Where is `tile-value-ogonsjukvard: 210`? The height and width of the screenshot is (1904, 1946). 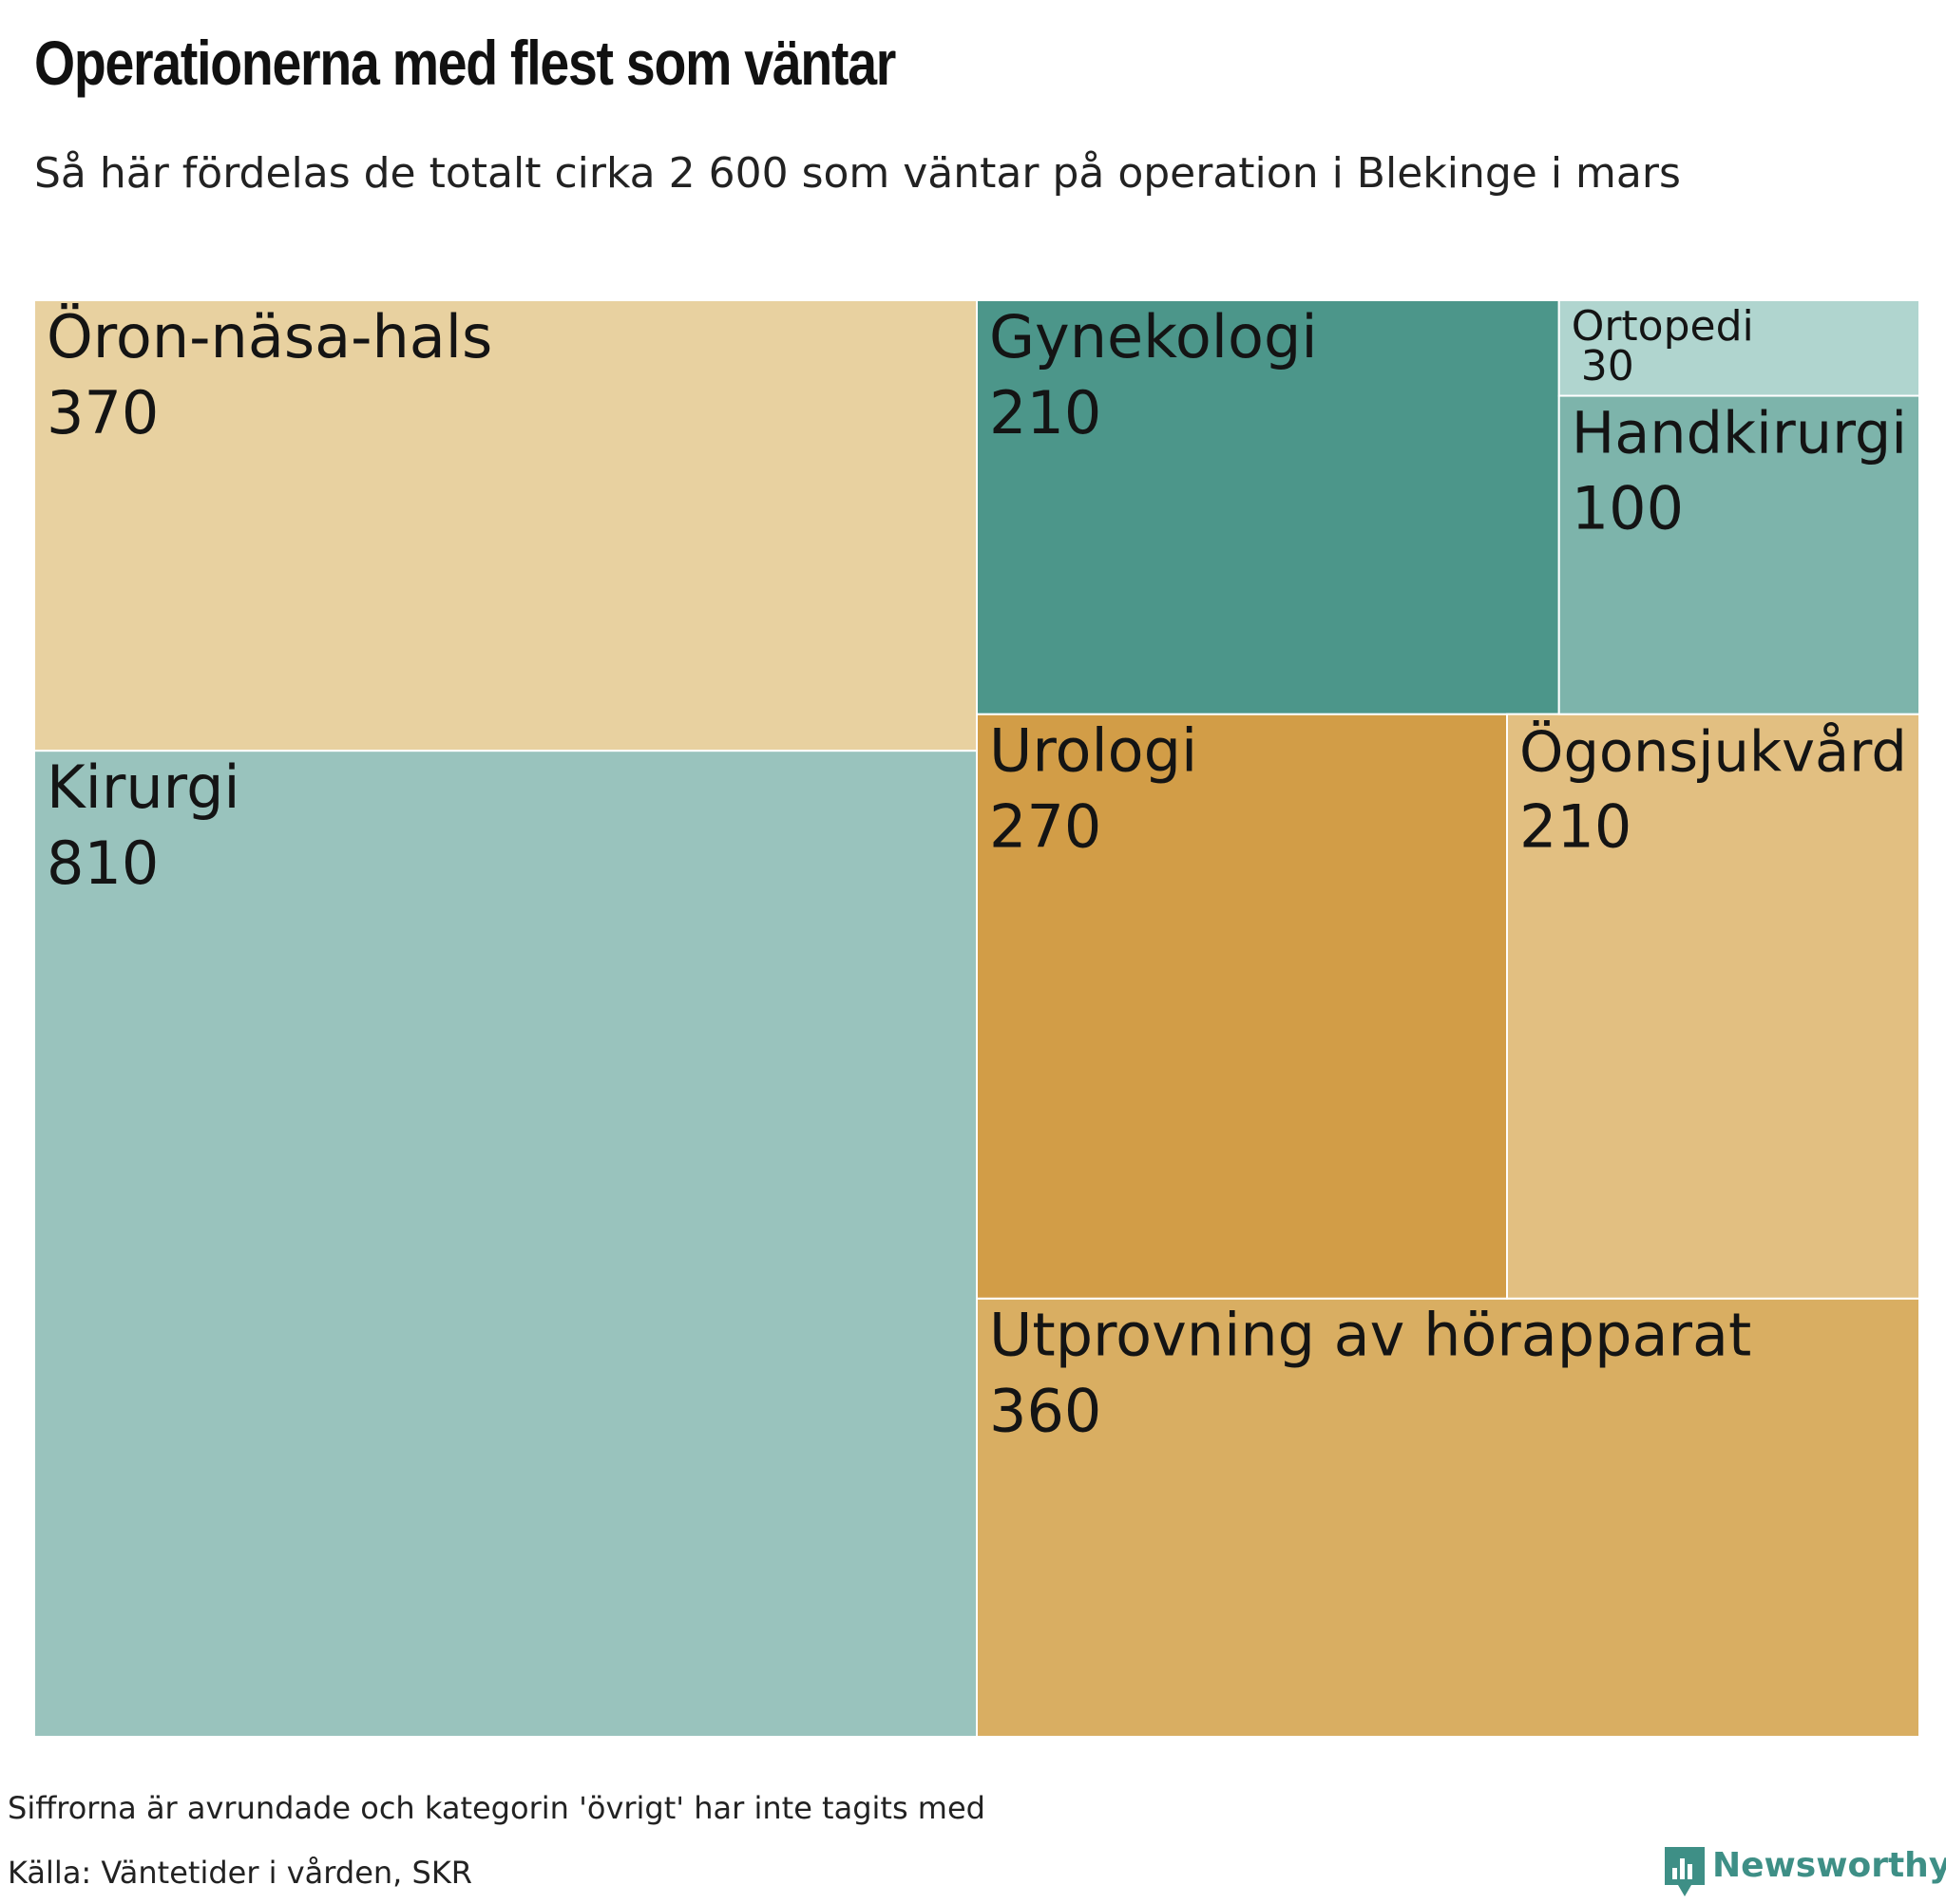 tile-value-ogonsjukvard: 210 is located at coordinates (1575, 827).